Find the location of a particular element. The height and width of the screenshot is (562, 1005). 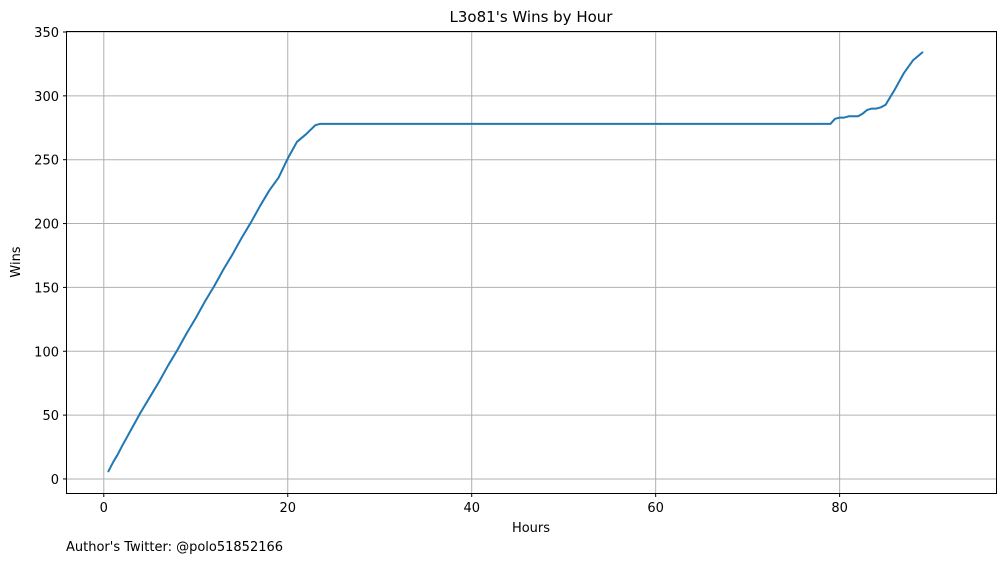

x-tick-label: 40 is located at coordinates (471, 508).